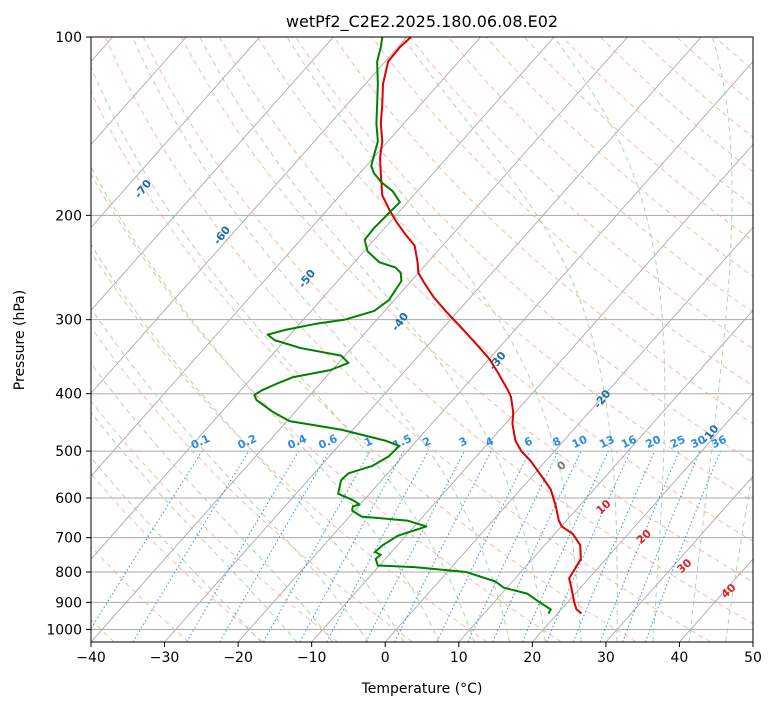  I want to click on x-tick-label: 0, so click(385, 658).